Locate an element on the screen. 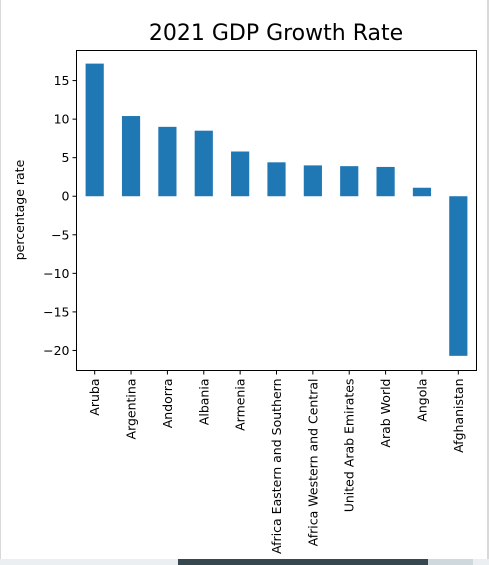  x-tick-label: Arab World is located at coordinates (385, 413).